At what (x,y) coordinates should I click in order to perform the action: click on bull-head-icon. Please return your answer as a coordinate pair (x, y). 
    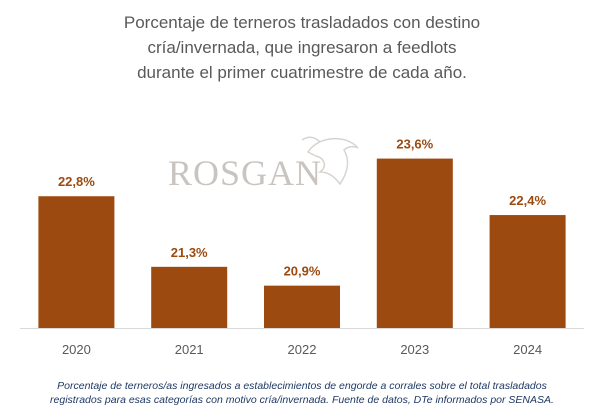
    Looking at the image, I should click on (330, 161).